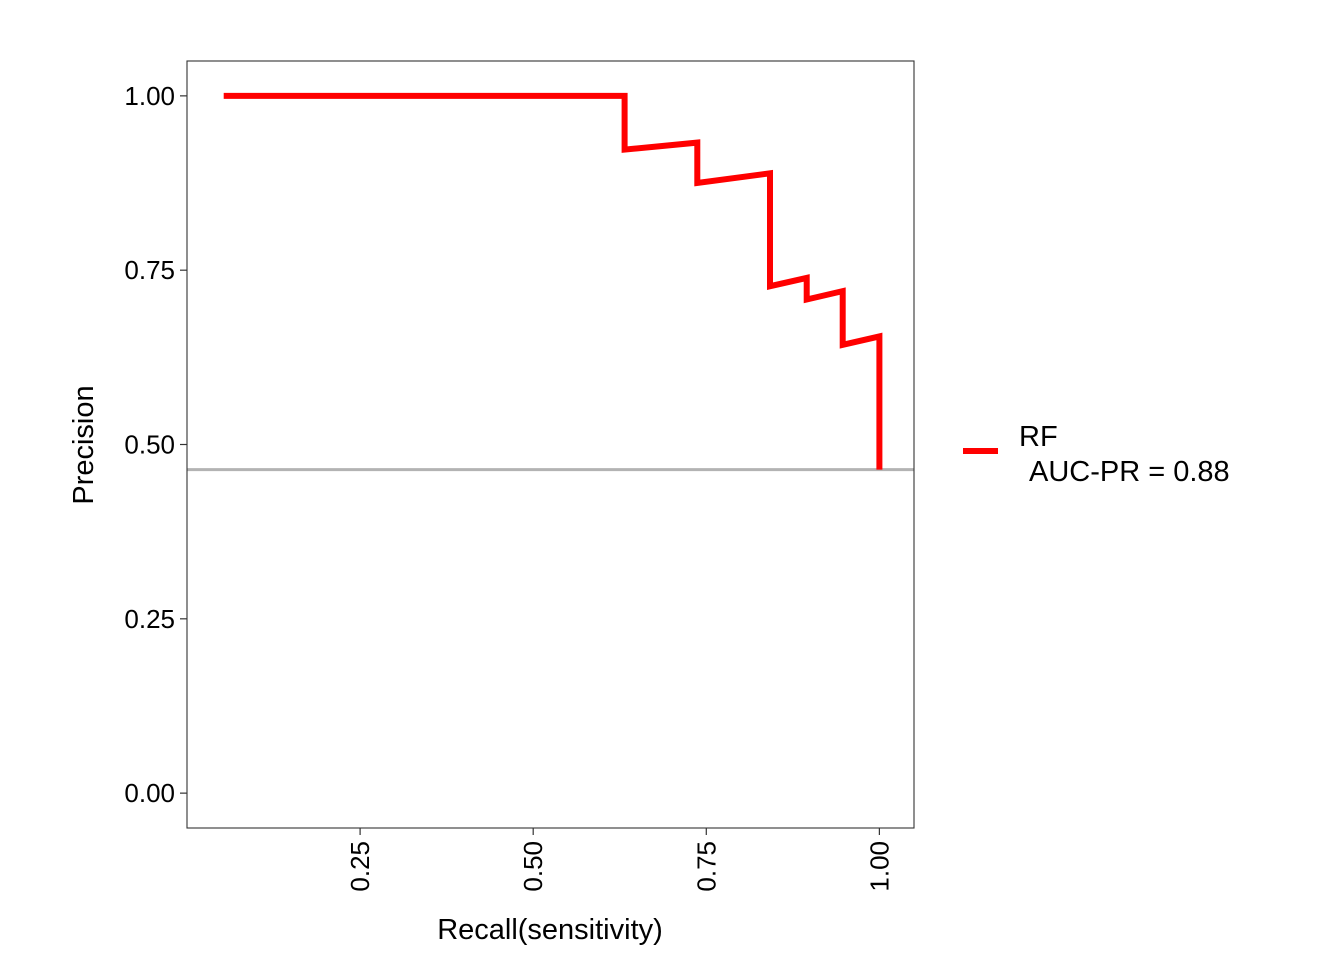  I want to click on y-tick-label: 1.00, so click(149, 96).